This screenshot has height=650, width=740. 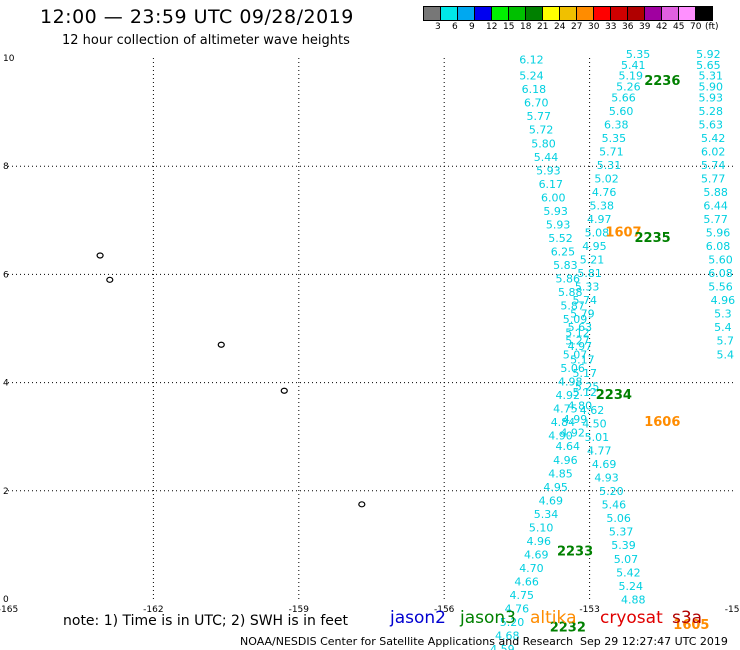 What do you see at coordinates (572, 306) in the screenshot?
I see `wave-height-value: 5.87` at bounding box center [572, 306].